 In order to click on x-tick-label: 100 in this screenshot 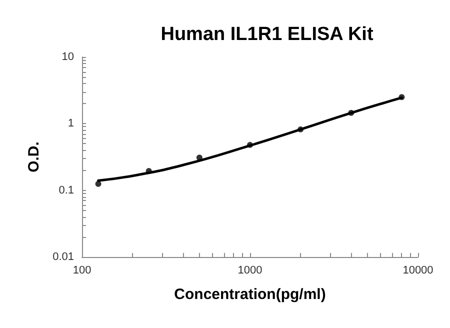, I will do `click(82, 270)`.